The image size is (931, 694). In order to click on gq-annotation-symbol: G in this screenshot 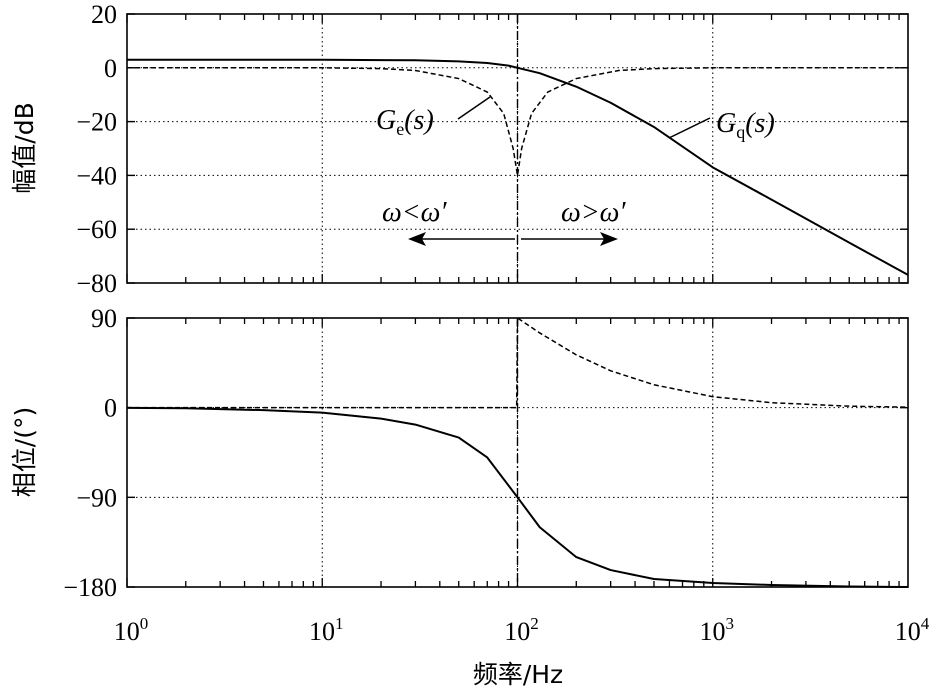, I will do `click(726, 123)`.